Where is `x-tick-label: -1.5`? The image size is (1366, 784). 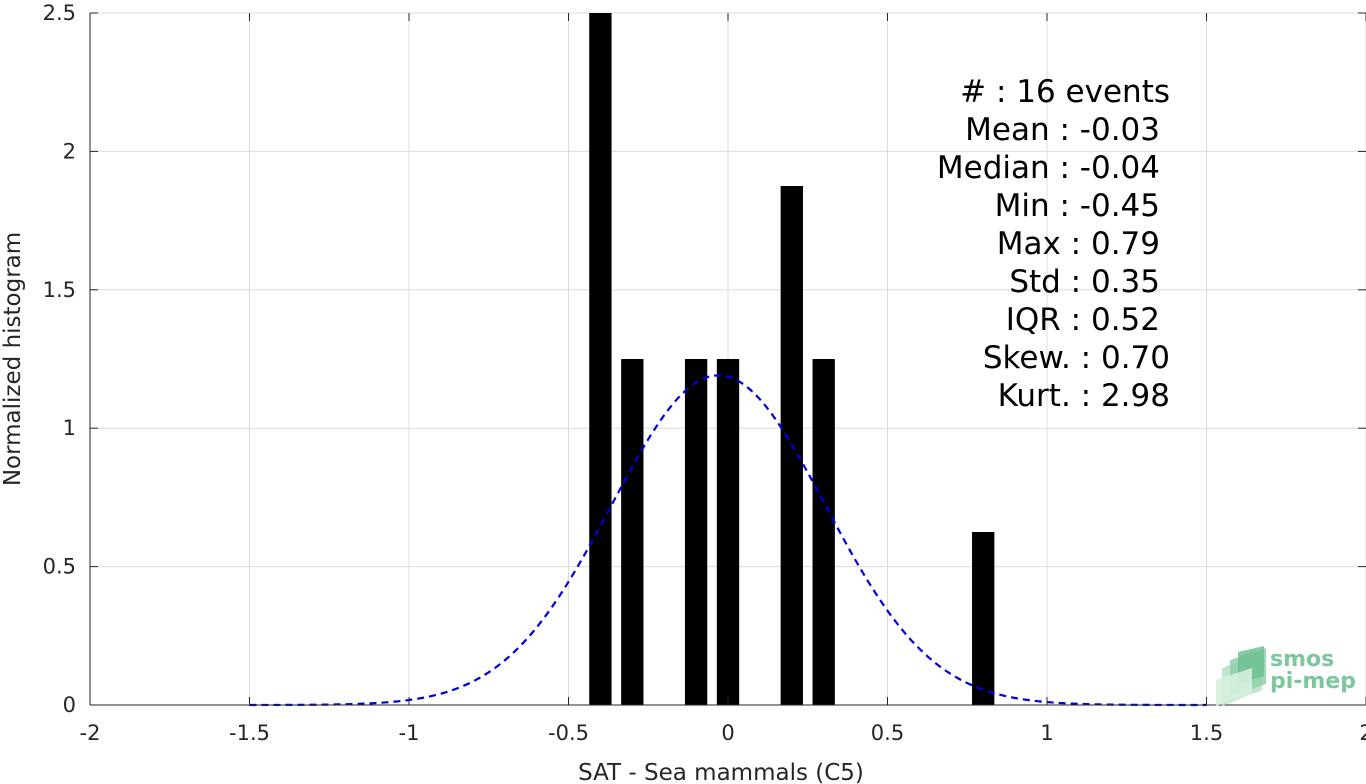
x-tick-label: -1.5 is located at coordinates (249, 733).